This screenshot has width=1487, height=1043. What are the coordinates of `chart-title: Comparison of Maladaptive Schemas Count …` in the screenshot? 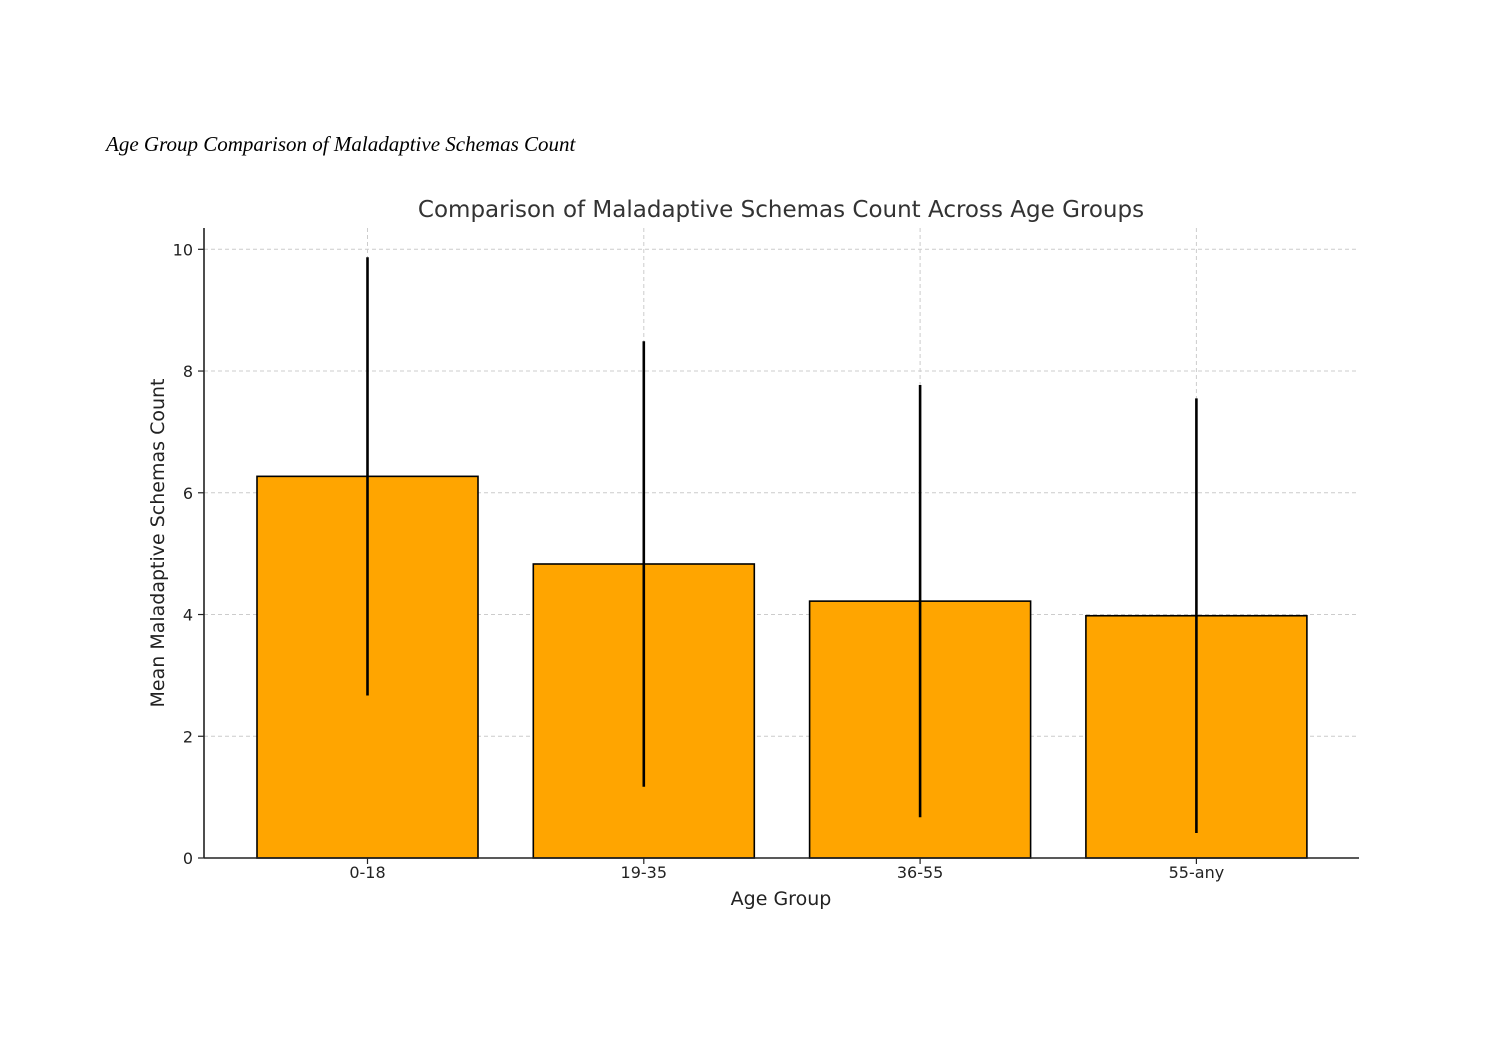 It's located at (781, 210).